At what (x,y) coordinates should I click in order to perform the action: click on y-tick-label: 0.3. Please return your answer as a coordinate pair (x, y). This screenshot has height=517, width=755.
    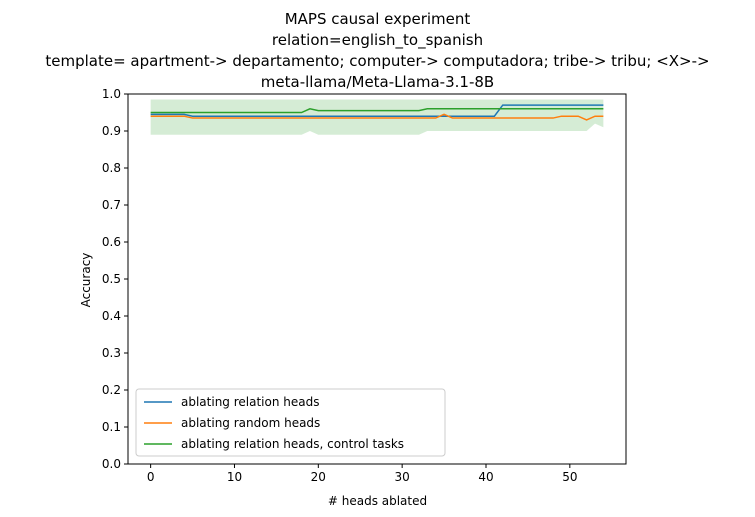
    Looking at the image, I should click on (111, 353).